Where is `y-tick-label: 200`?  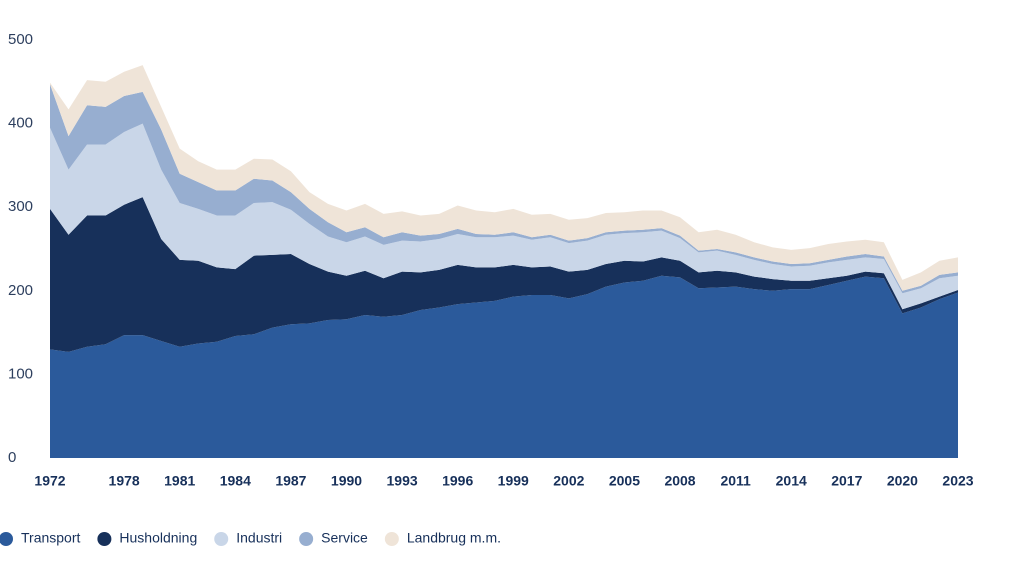
y-tick-label: 200 is located at coordinates (20, 290).